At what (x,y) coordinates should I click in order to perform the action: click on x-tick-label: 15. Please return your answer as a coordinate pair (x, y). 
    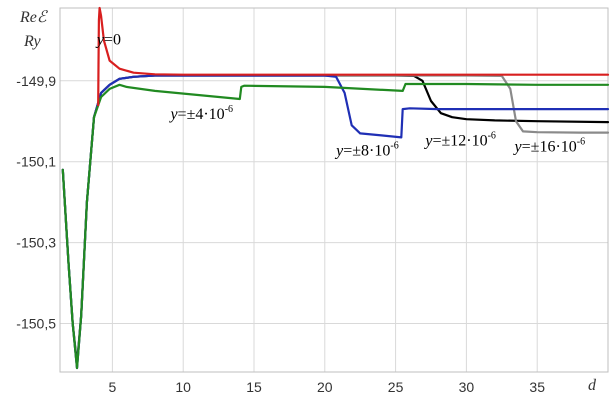
    Looking at the image, I should click on (254, 387).